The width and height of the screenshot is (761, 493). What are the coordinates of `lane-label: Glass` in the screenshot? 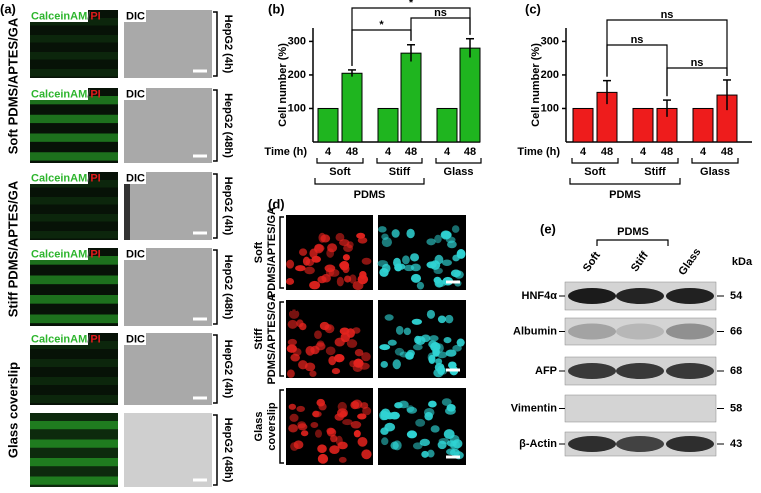 It's located at (689, 261).